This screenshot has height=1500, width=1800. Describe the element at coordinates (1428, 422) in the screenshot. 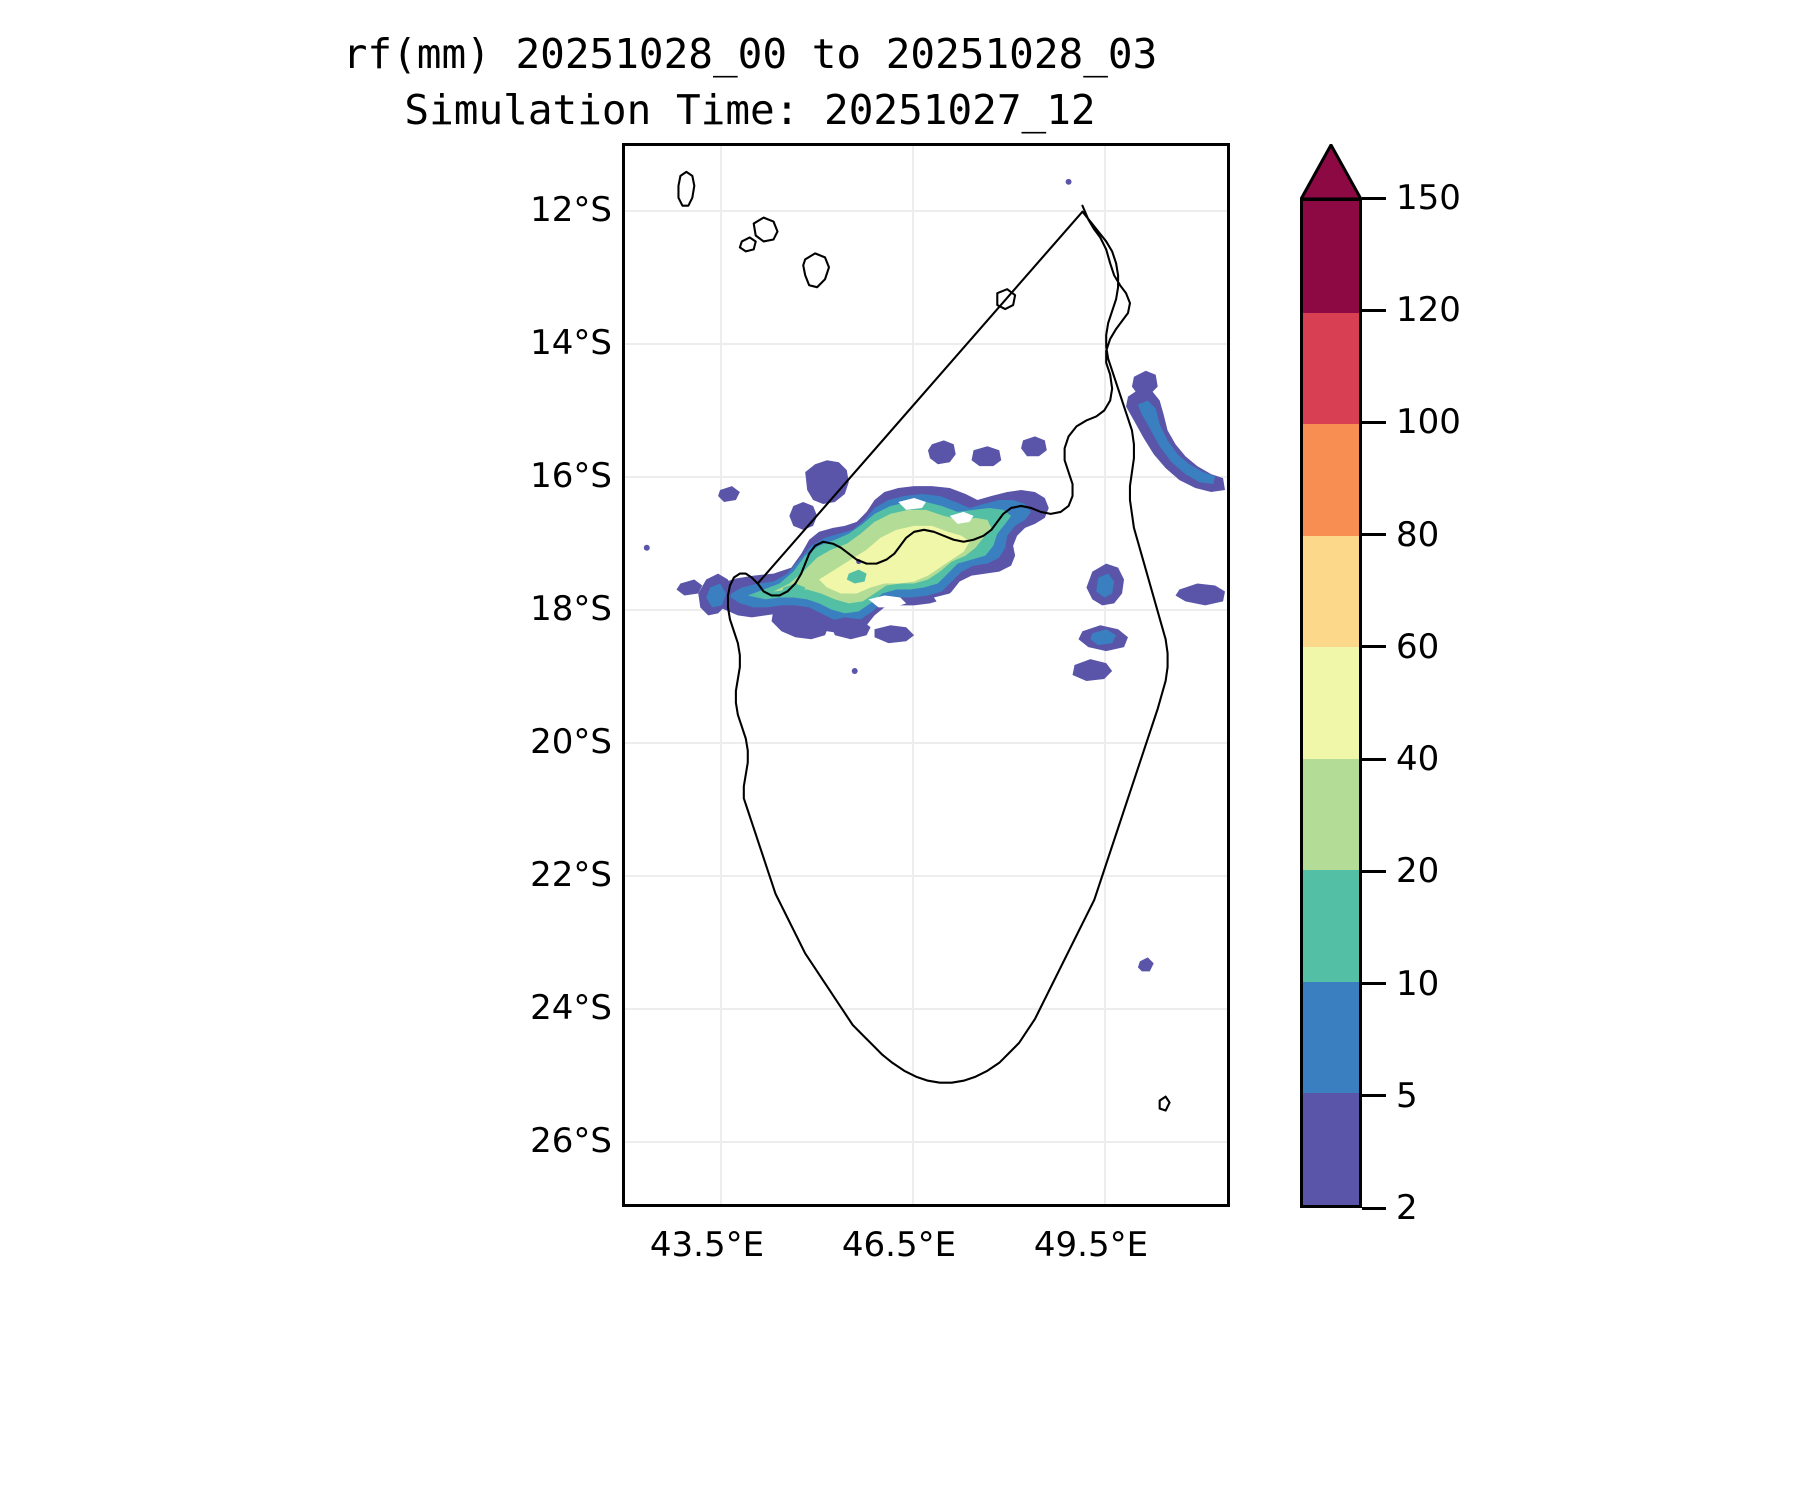

I see `colorbar-tick-label: 100` at that location.